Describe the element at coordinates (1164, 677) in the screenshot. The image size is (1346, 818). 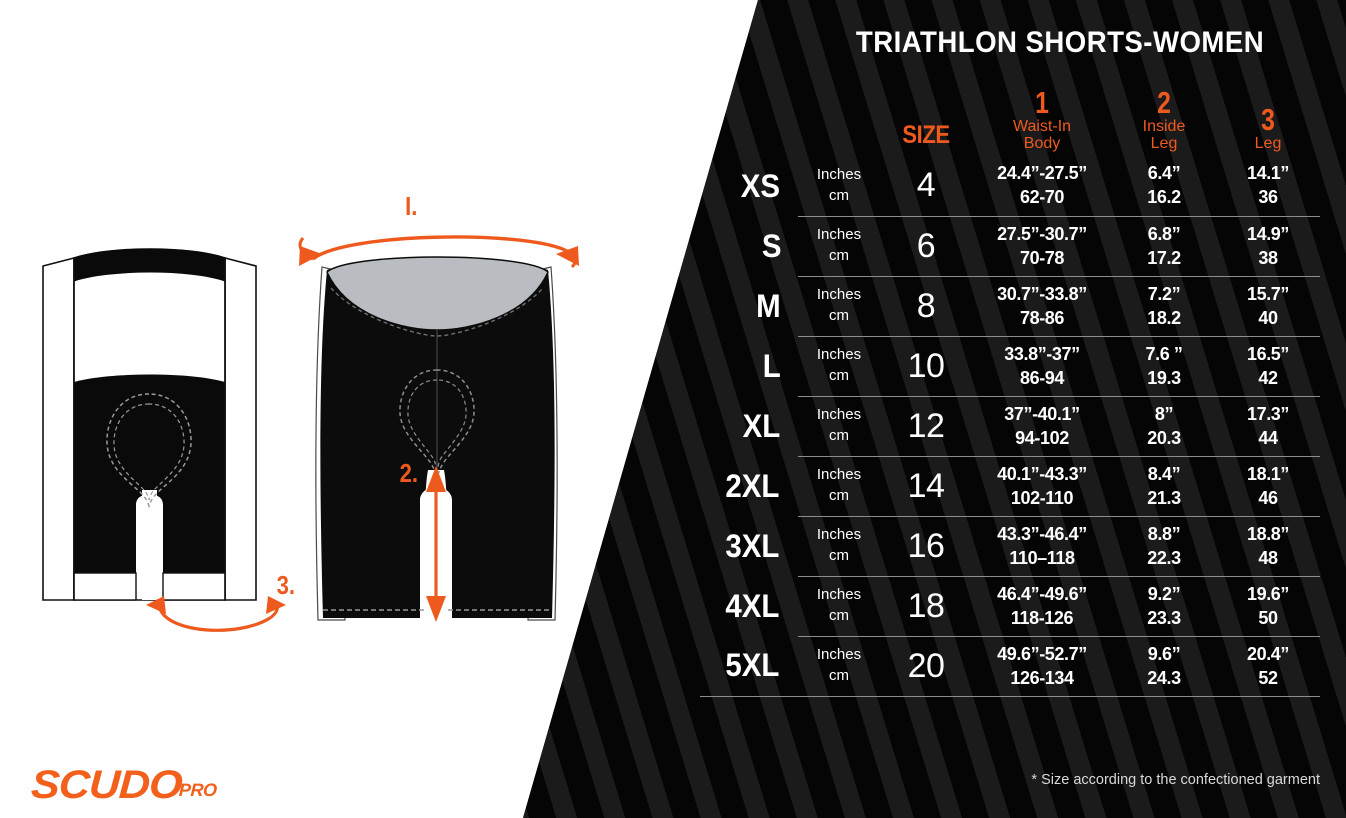
I see `row-inside-leg-cm: 24.3` at that location.